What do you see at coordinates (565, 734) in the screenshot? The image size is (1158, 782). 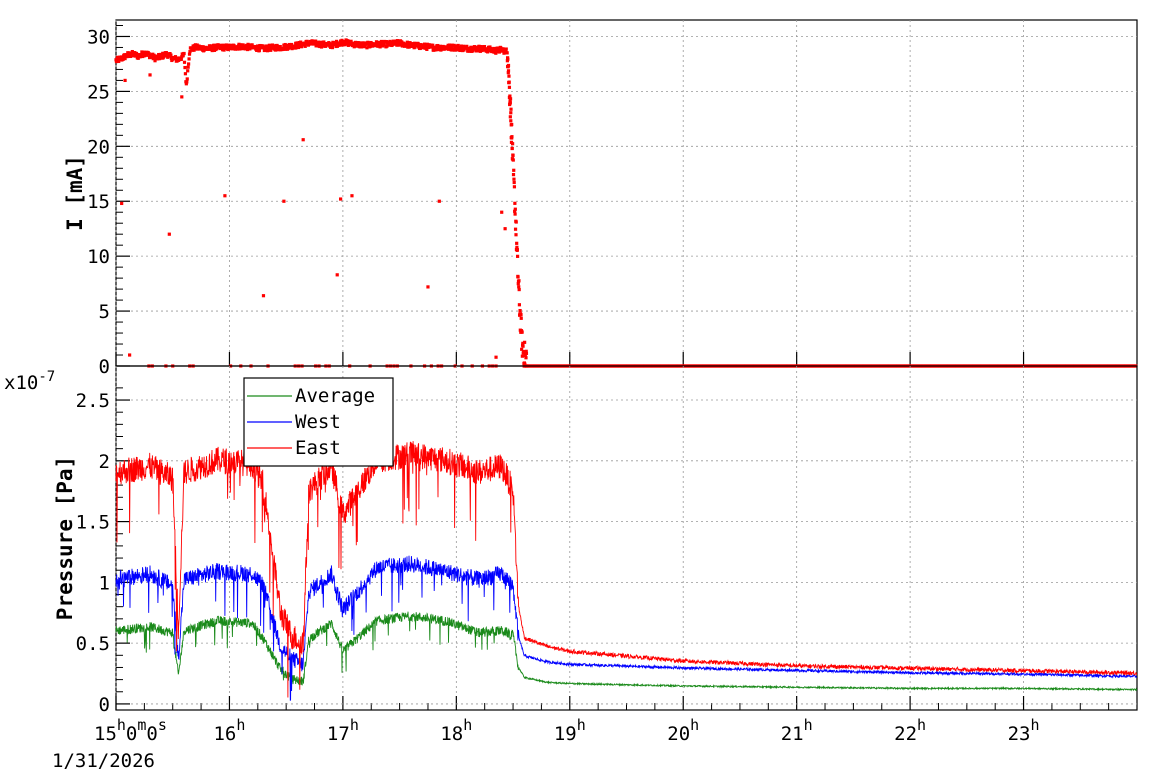 I see `time-tick-base: 19` at bounding box center [565, 734].